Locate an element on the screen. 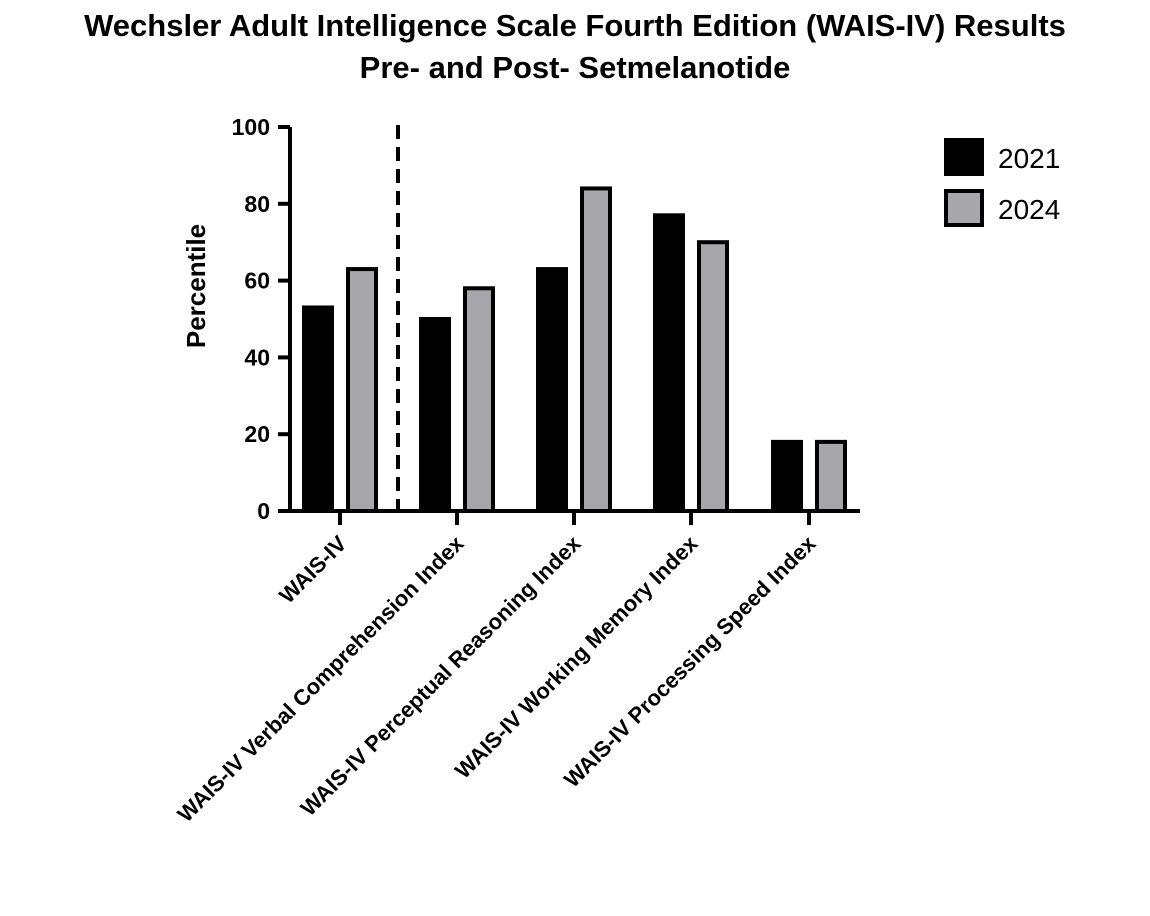  y-tick-label: 100 is located at coordinates (251, 127).